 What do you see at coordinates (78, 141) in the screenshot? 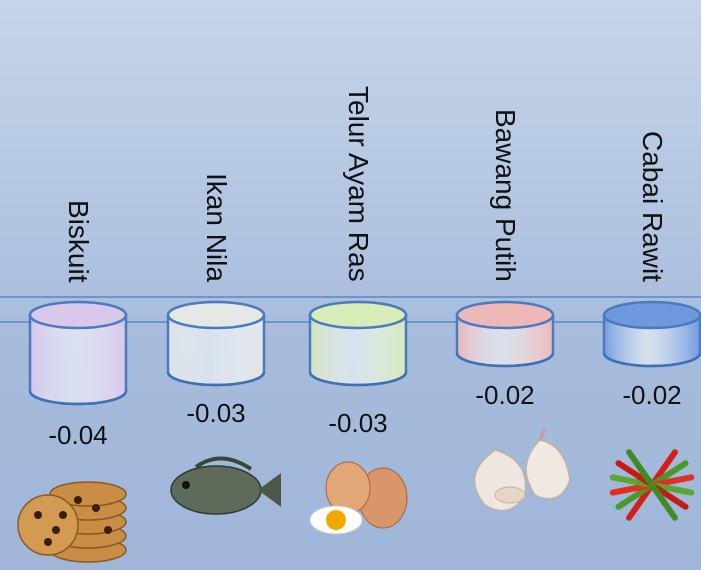
I see `category-label: Biskuit` at bounding box center [78, 141].